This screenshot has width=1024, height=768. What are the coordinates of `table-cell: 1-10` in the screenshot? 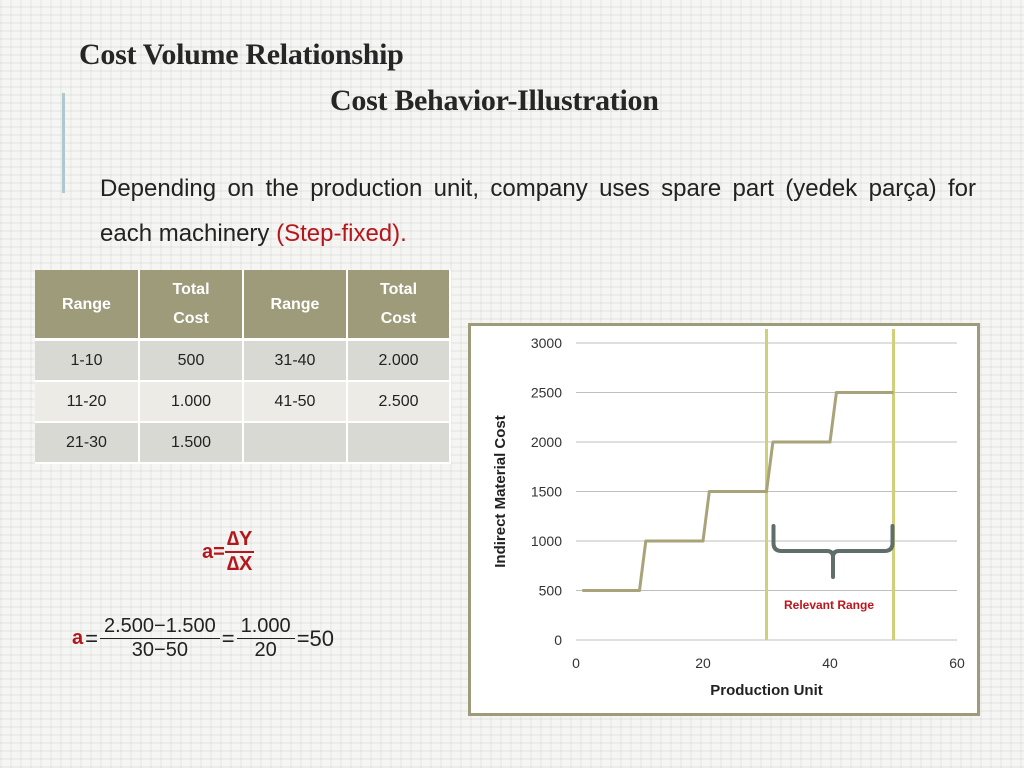 It's located at (87, 361).